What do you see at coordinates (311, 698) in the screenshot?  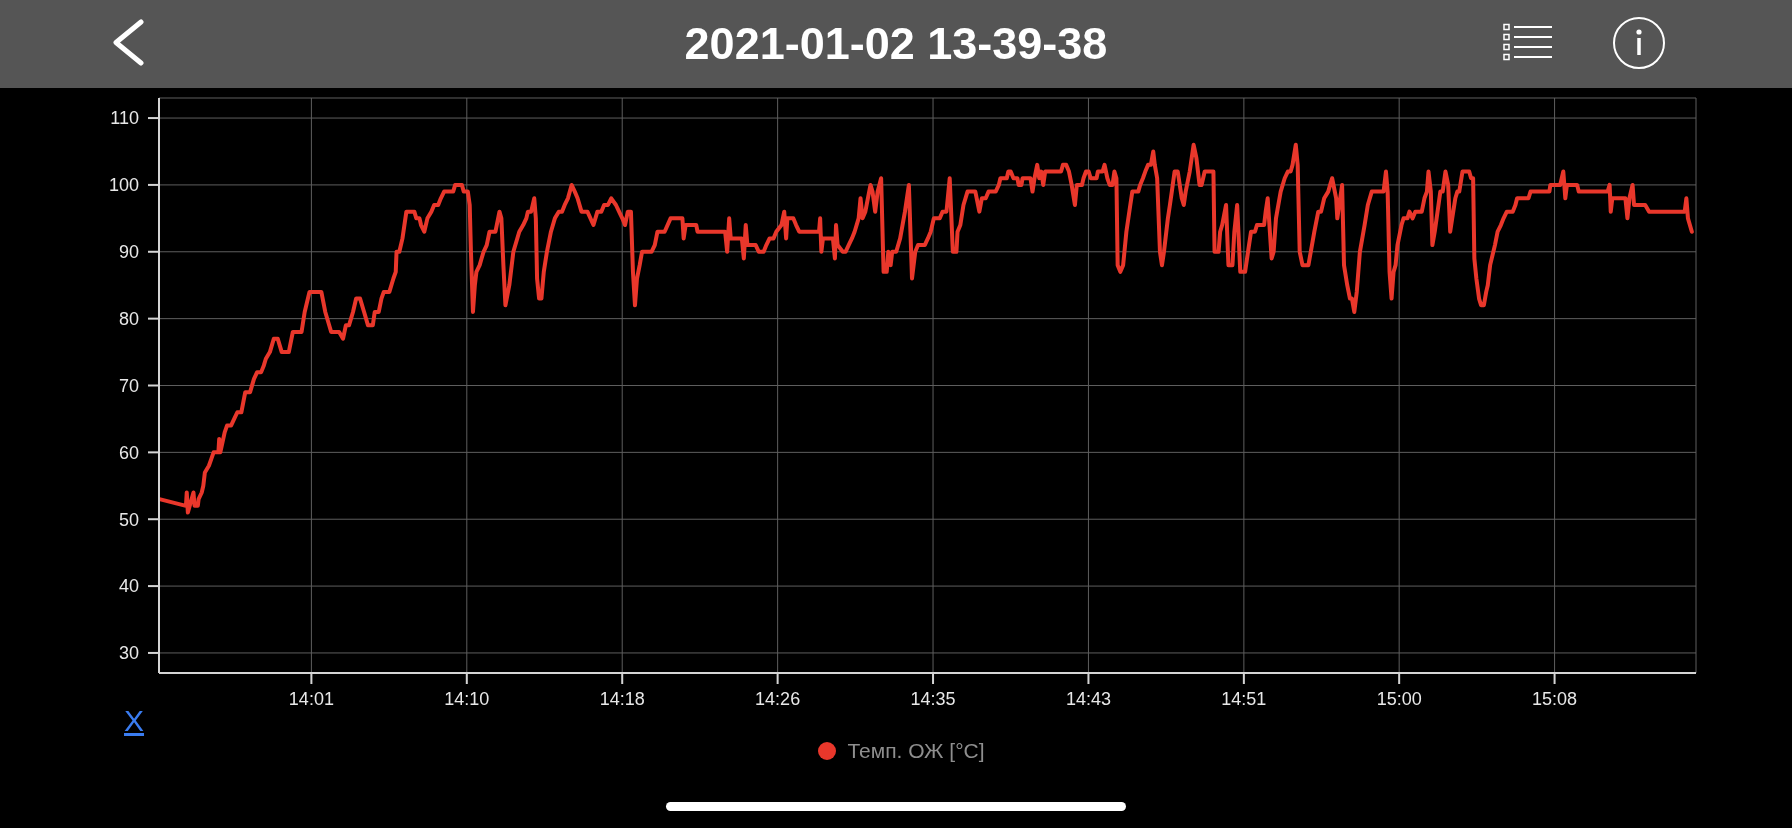 I see `x-tick-label: 14:01` at bounding box center [311, 698].